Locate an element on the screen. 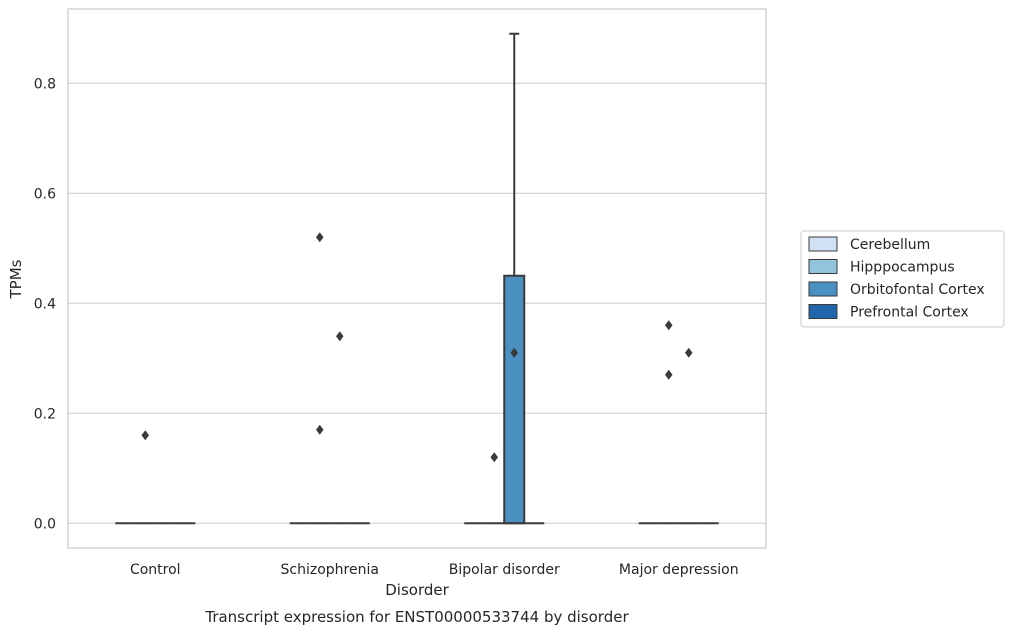 The width and height of the screenshot is (1014, 634). x-tick-label: Schizophrenia is located at coordinates (330, 570).